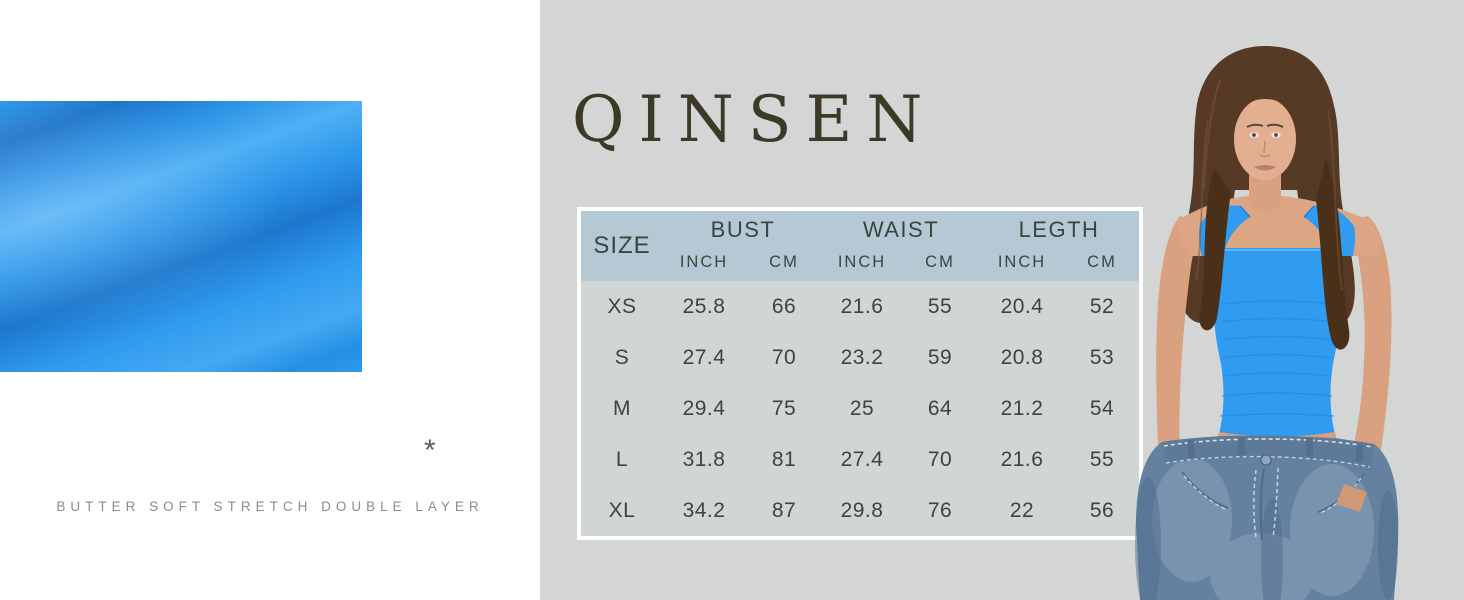  I want to click on table-cell: 59, so click(940, 357).